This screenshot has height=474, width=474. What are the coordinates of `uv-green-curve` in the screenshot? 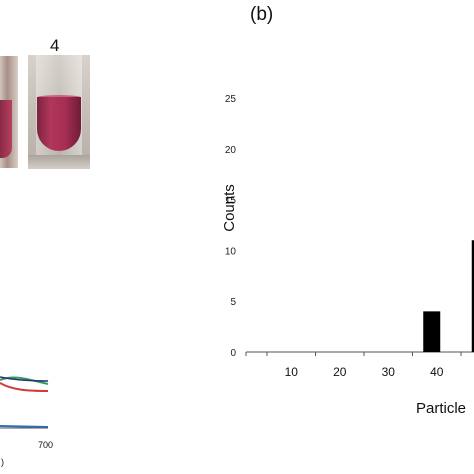 It's located at (24, 380).